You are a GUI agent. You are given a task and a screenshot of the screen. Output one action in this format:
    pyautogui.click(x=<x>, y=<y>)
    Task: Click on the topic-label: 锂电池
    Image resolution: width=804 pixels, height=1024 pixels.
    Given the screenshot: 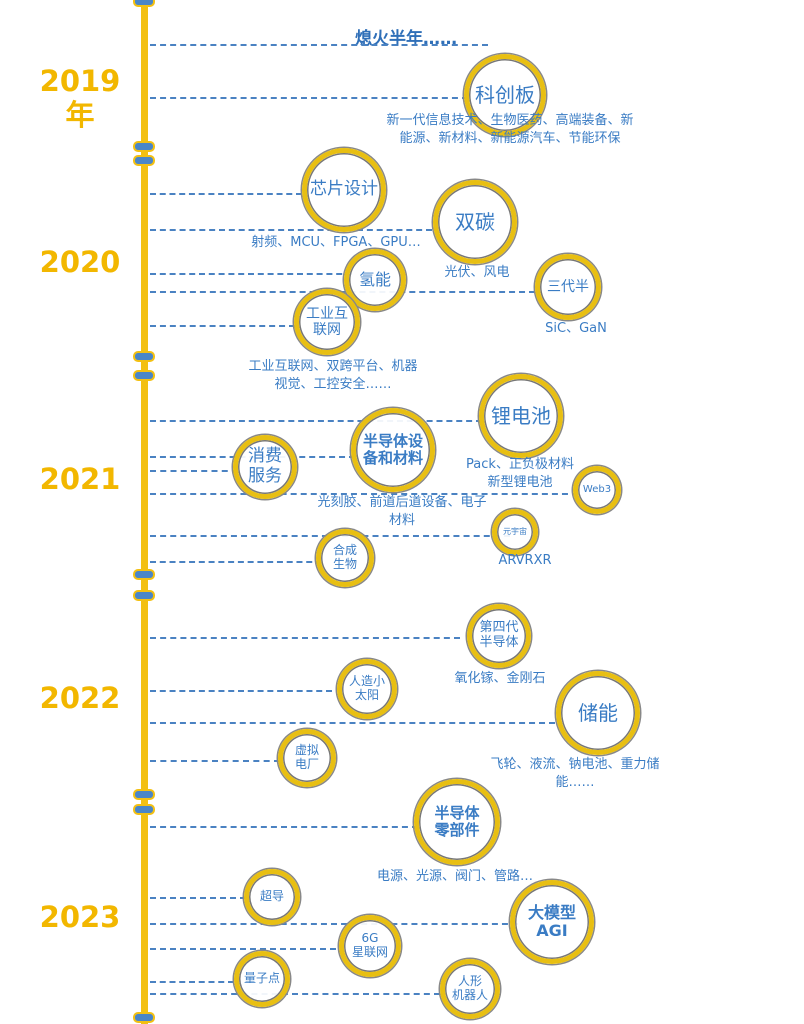 What is the action you would take?
    pyautogui.click(x=521, y=415)
    